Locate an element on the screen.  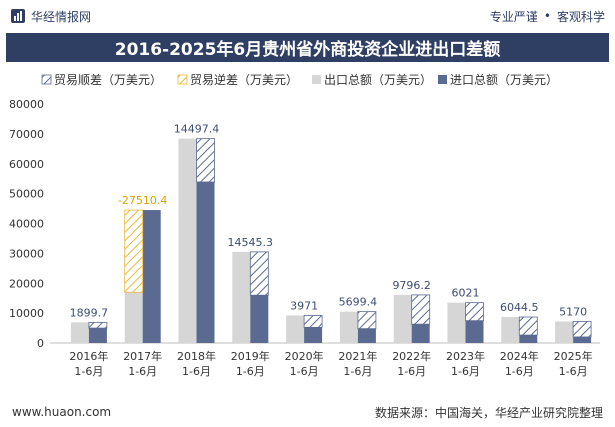
y-tick-label: 70000 is located at coordinates (26, 134).